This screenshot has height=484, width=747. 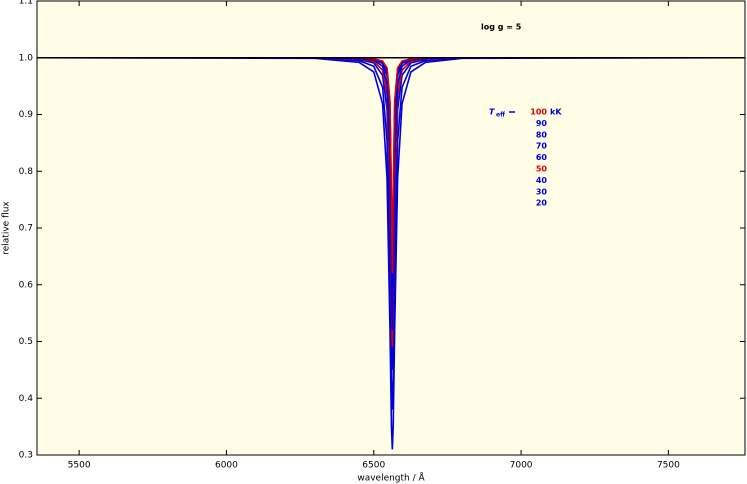 What do you see at coordinates (542, 191) in the screenshot?
I see `legend-label: 30` at bounding box center [542, 191].